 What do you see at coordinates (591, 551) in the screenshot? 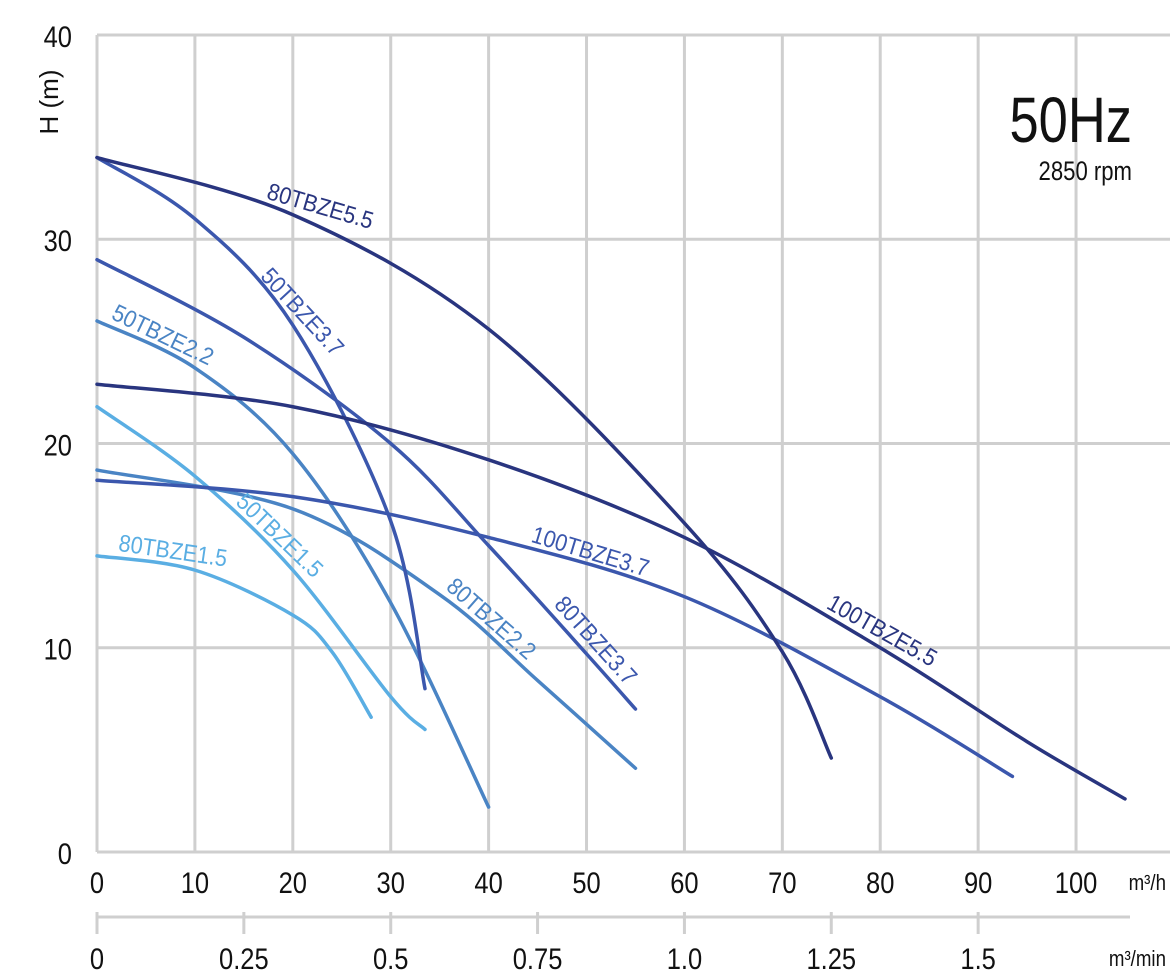
I see `curve-label-100tbze3-7: 100TBZE3.7` at bounding box center [591, 551].